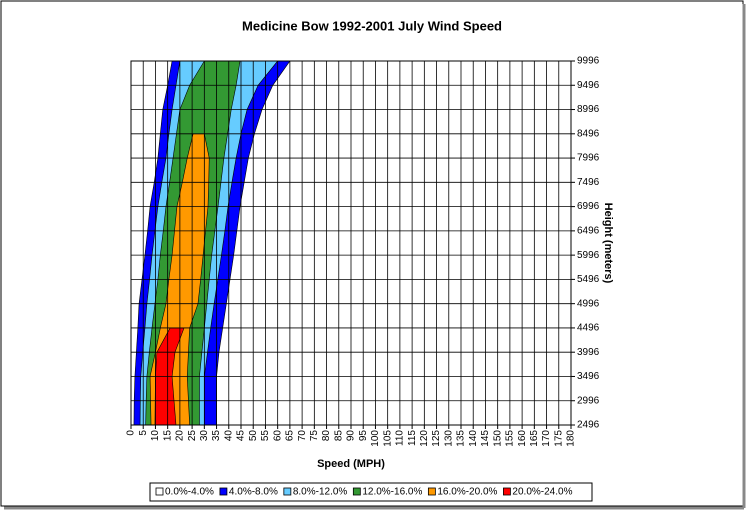  Describe the element at coordinates (253, 492) in the screenshot. I see `legend-label: 4.0%-8.0%` at that location.